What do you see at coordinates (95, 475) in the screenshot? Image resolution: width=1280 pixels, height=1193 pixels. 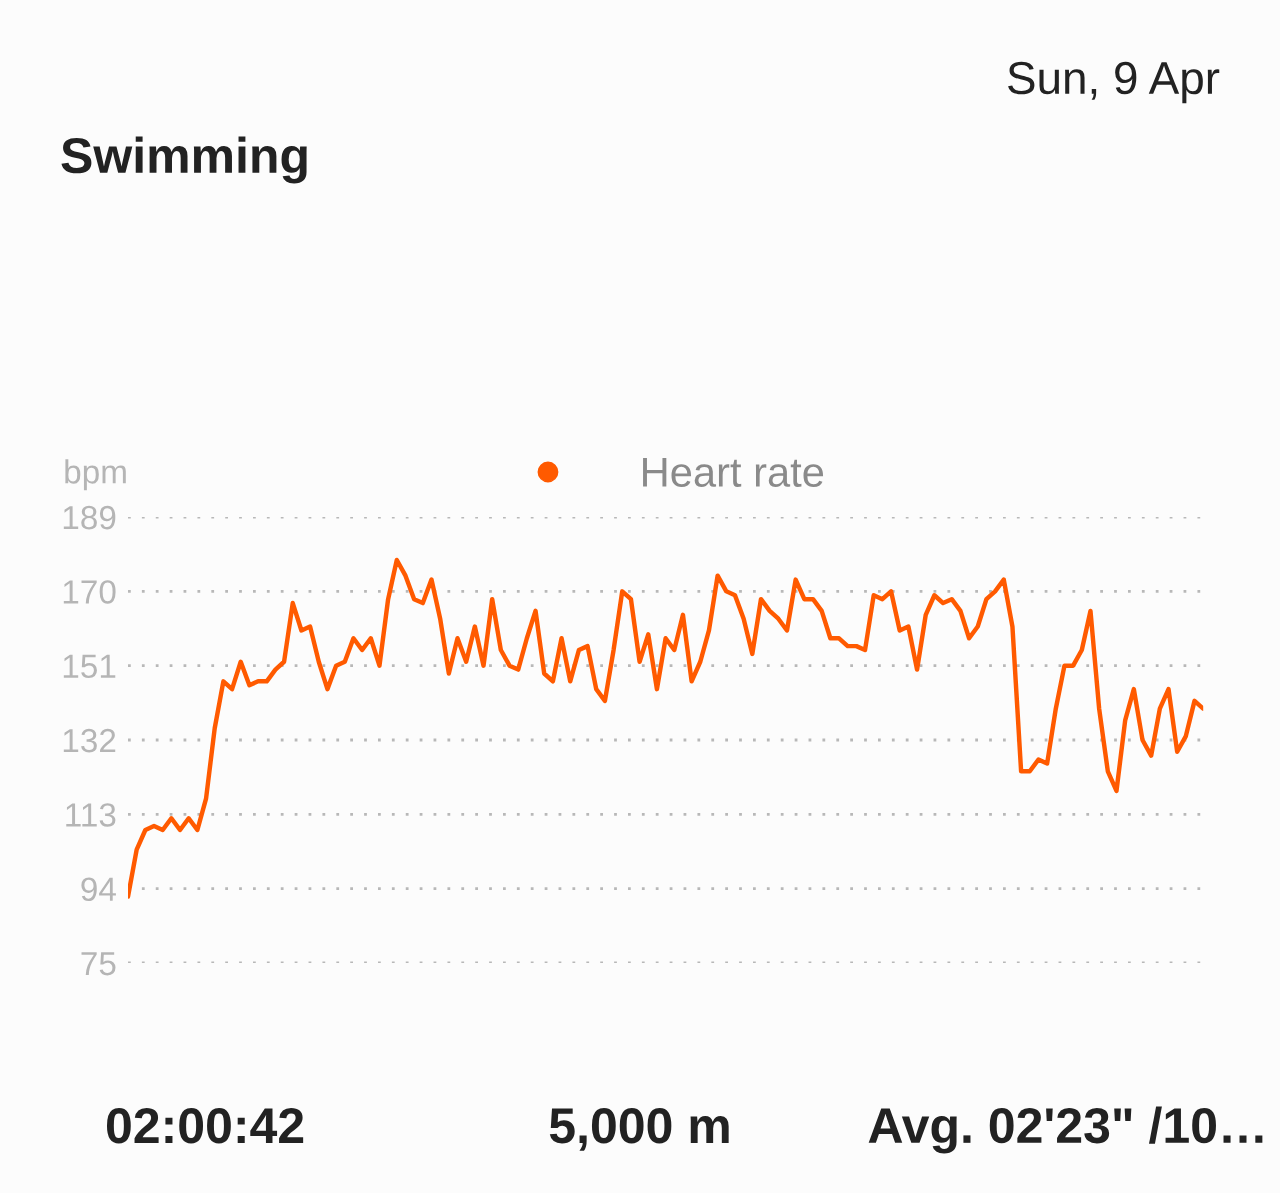 I see `y-axis-title: bpm` at bounding box center [95, 475].